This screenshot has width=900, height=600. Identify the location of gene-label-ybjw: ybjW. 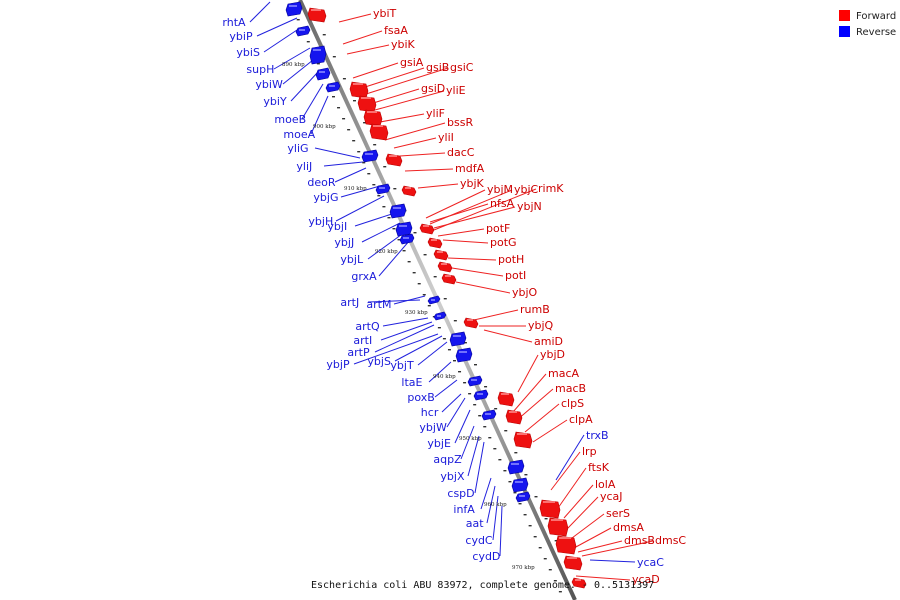
(433, 427).